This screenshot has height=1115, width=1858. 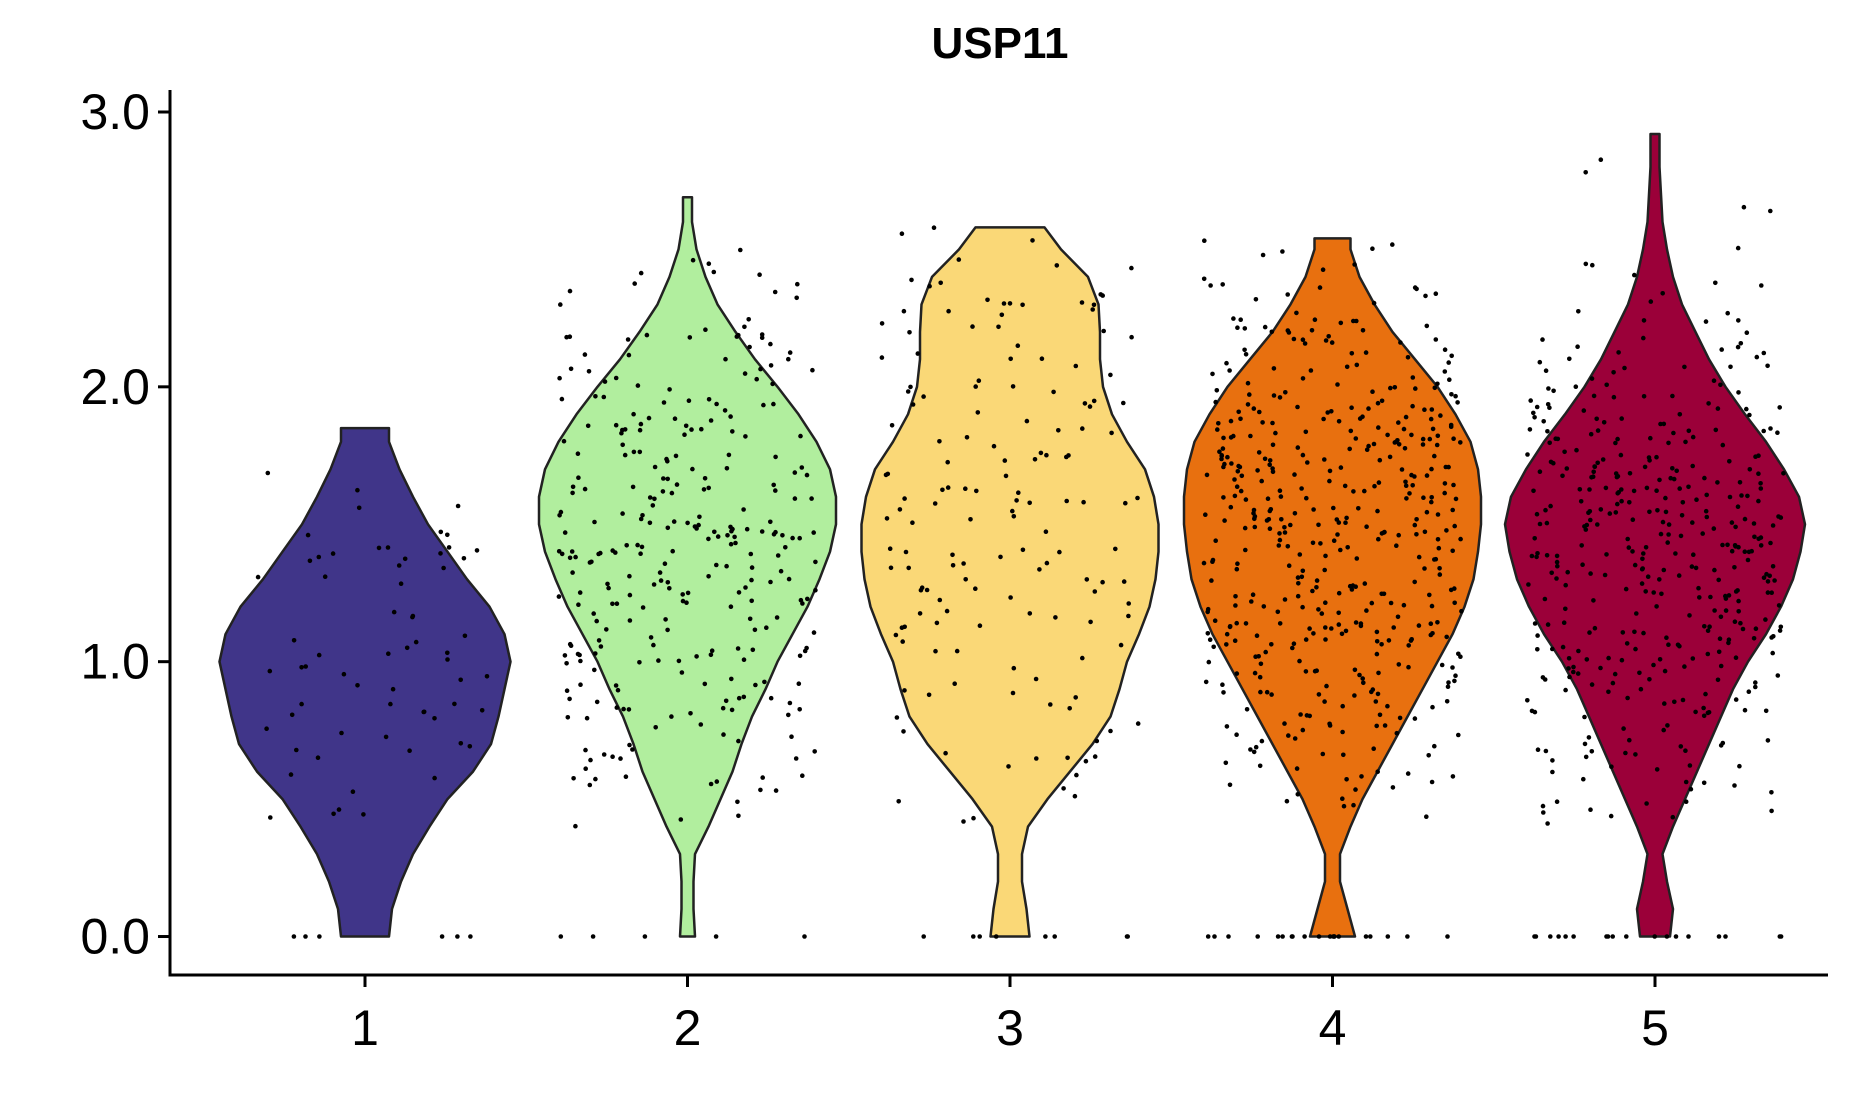 What do you see at coordinates (365, 1028) in the screenshot?
I see `x-tick-label: 1` at bounding box center [365, 1028].